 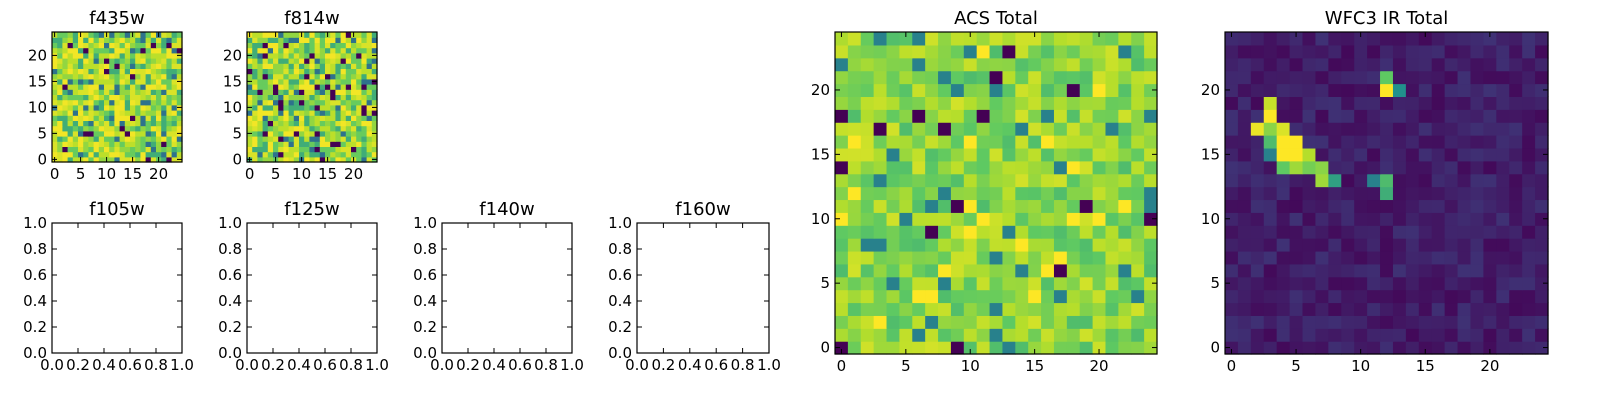 I want to click on axes-frame, so click(x=507, y=288).